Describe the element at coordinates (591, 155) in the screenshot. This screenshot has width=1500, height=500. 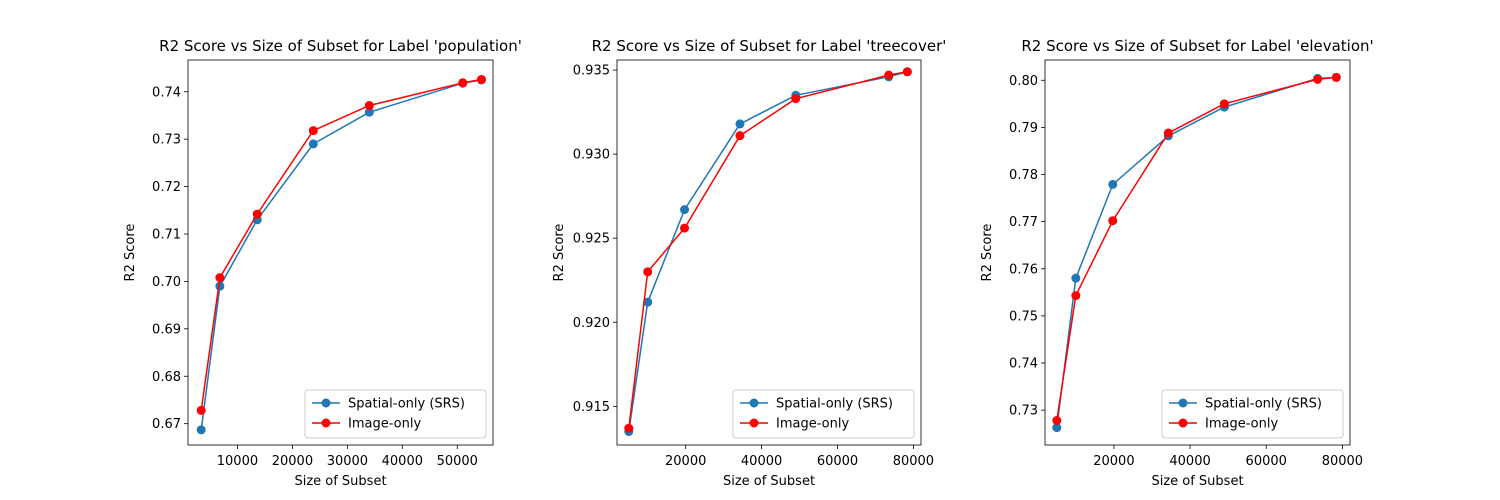
I see `y-tick-label: 0.930` at that location.